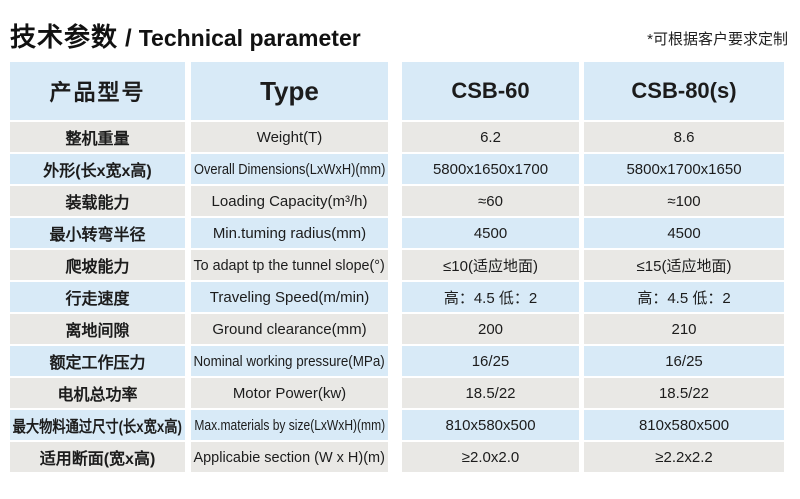  Describe the element at coordinates (289, 265) in the screenshot. I see `row-label-en: To adapt tp the tunnel slope(°)` at that location.